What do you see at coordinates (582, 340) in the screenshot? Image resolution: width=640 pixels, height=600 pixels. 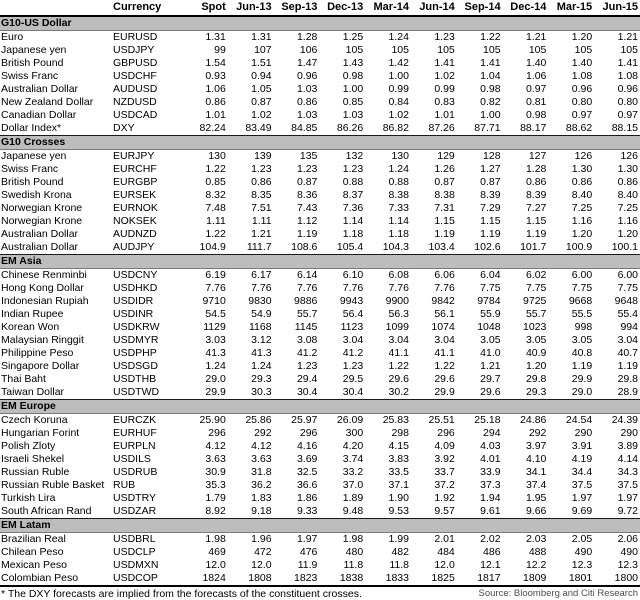 I see `forecast-value: 3.05` at bounding box center [582, 340].